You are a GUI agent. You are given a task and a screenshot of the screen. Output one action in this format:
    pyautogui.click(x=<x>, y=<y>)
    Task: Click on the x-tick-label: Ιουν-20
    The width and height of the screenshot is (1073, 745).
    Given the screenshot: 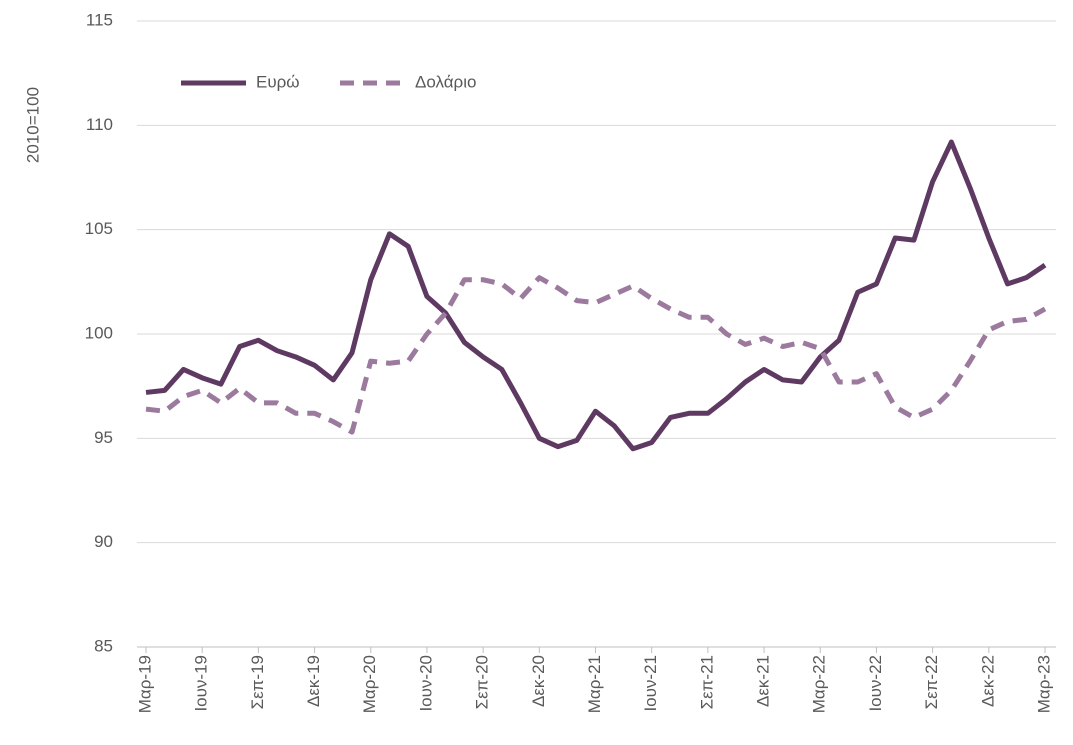 What is the action you would take?
    pyautogui.click(x=425, y=683)
    